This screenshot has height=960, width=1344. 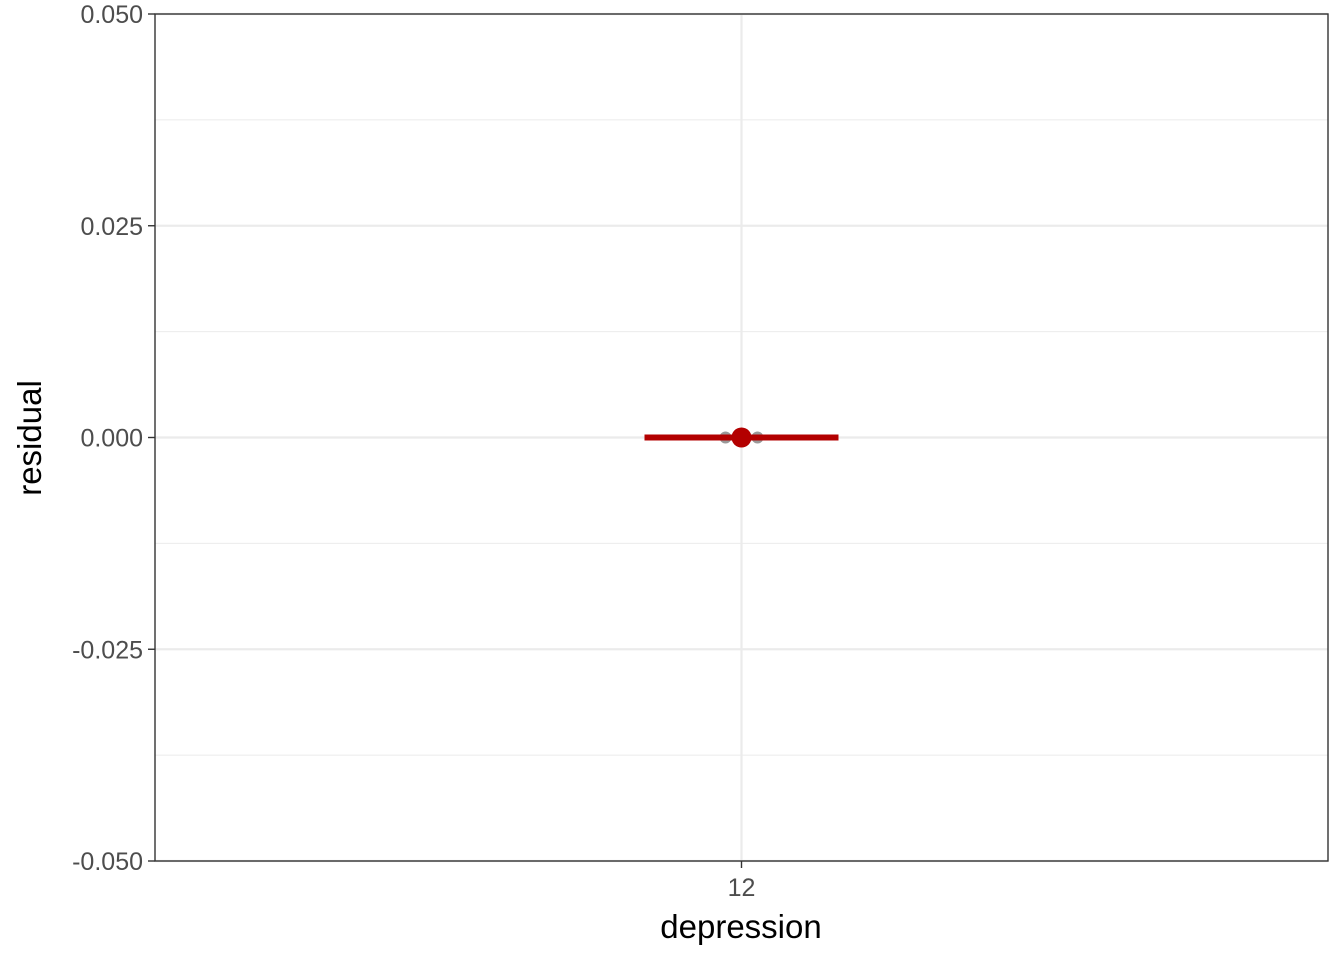 What do you see at coordinates (111, 15) in the screenshot?
I see `y-tick-label: 0.050` at bounding box center [111, 15].